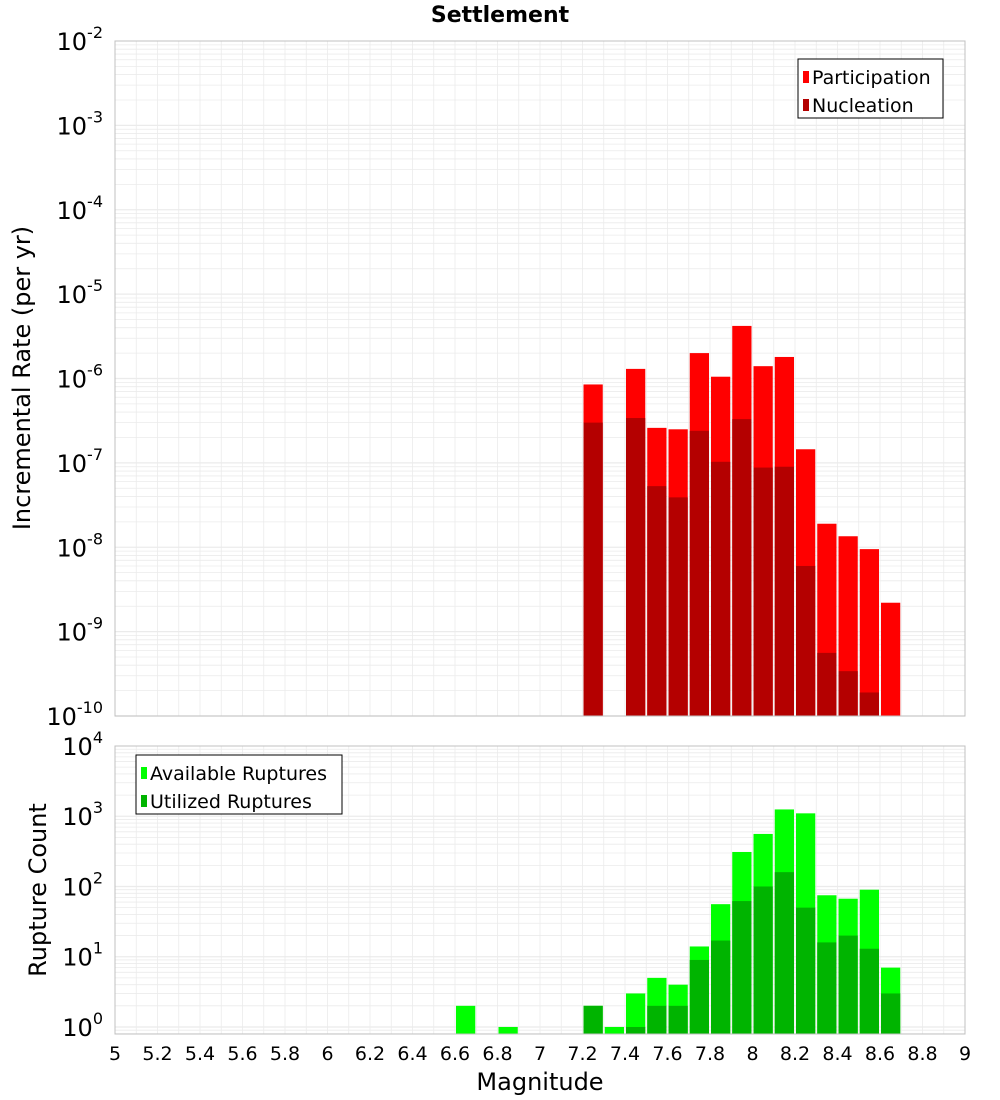 The width and height of the screenshot is (1000, 1100). Describe the element at coordinates (285, 1054) in the screenshot. I see `x-tick-label: 5.8` at that location.